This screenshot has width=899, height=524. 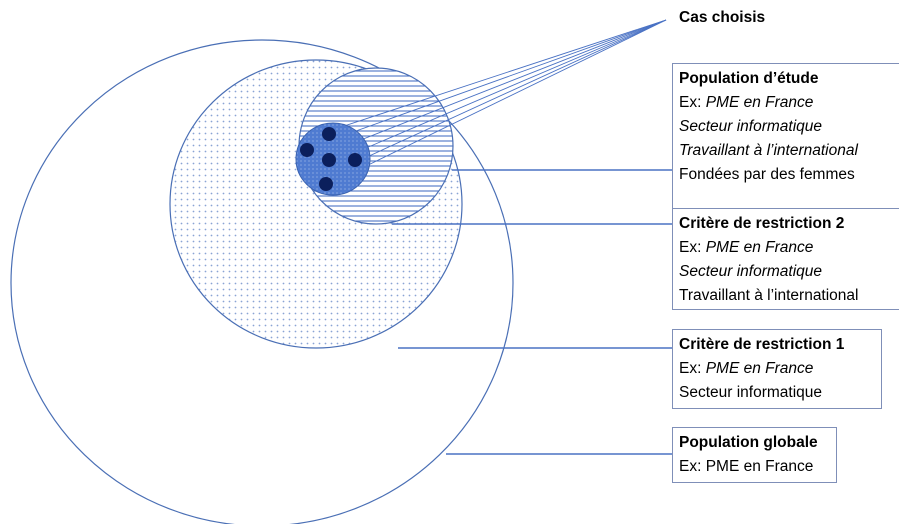 I want to click on chosen-cases, so click(x=331, y=159).